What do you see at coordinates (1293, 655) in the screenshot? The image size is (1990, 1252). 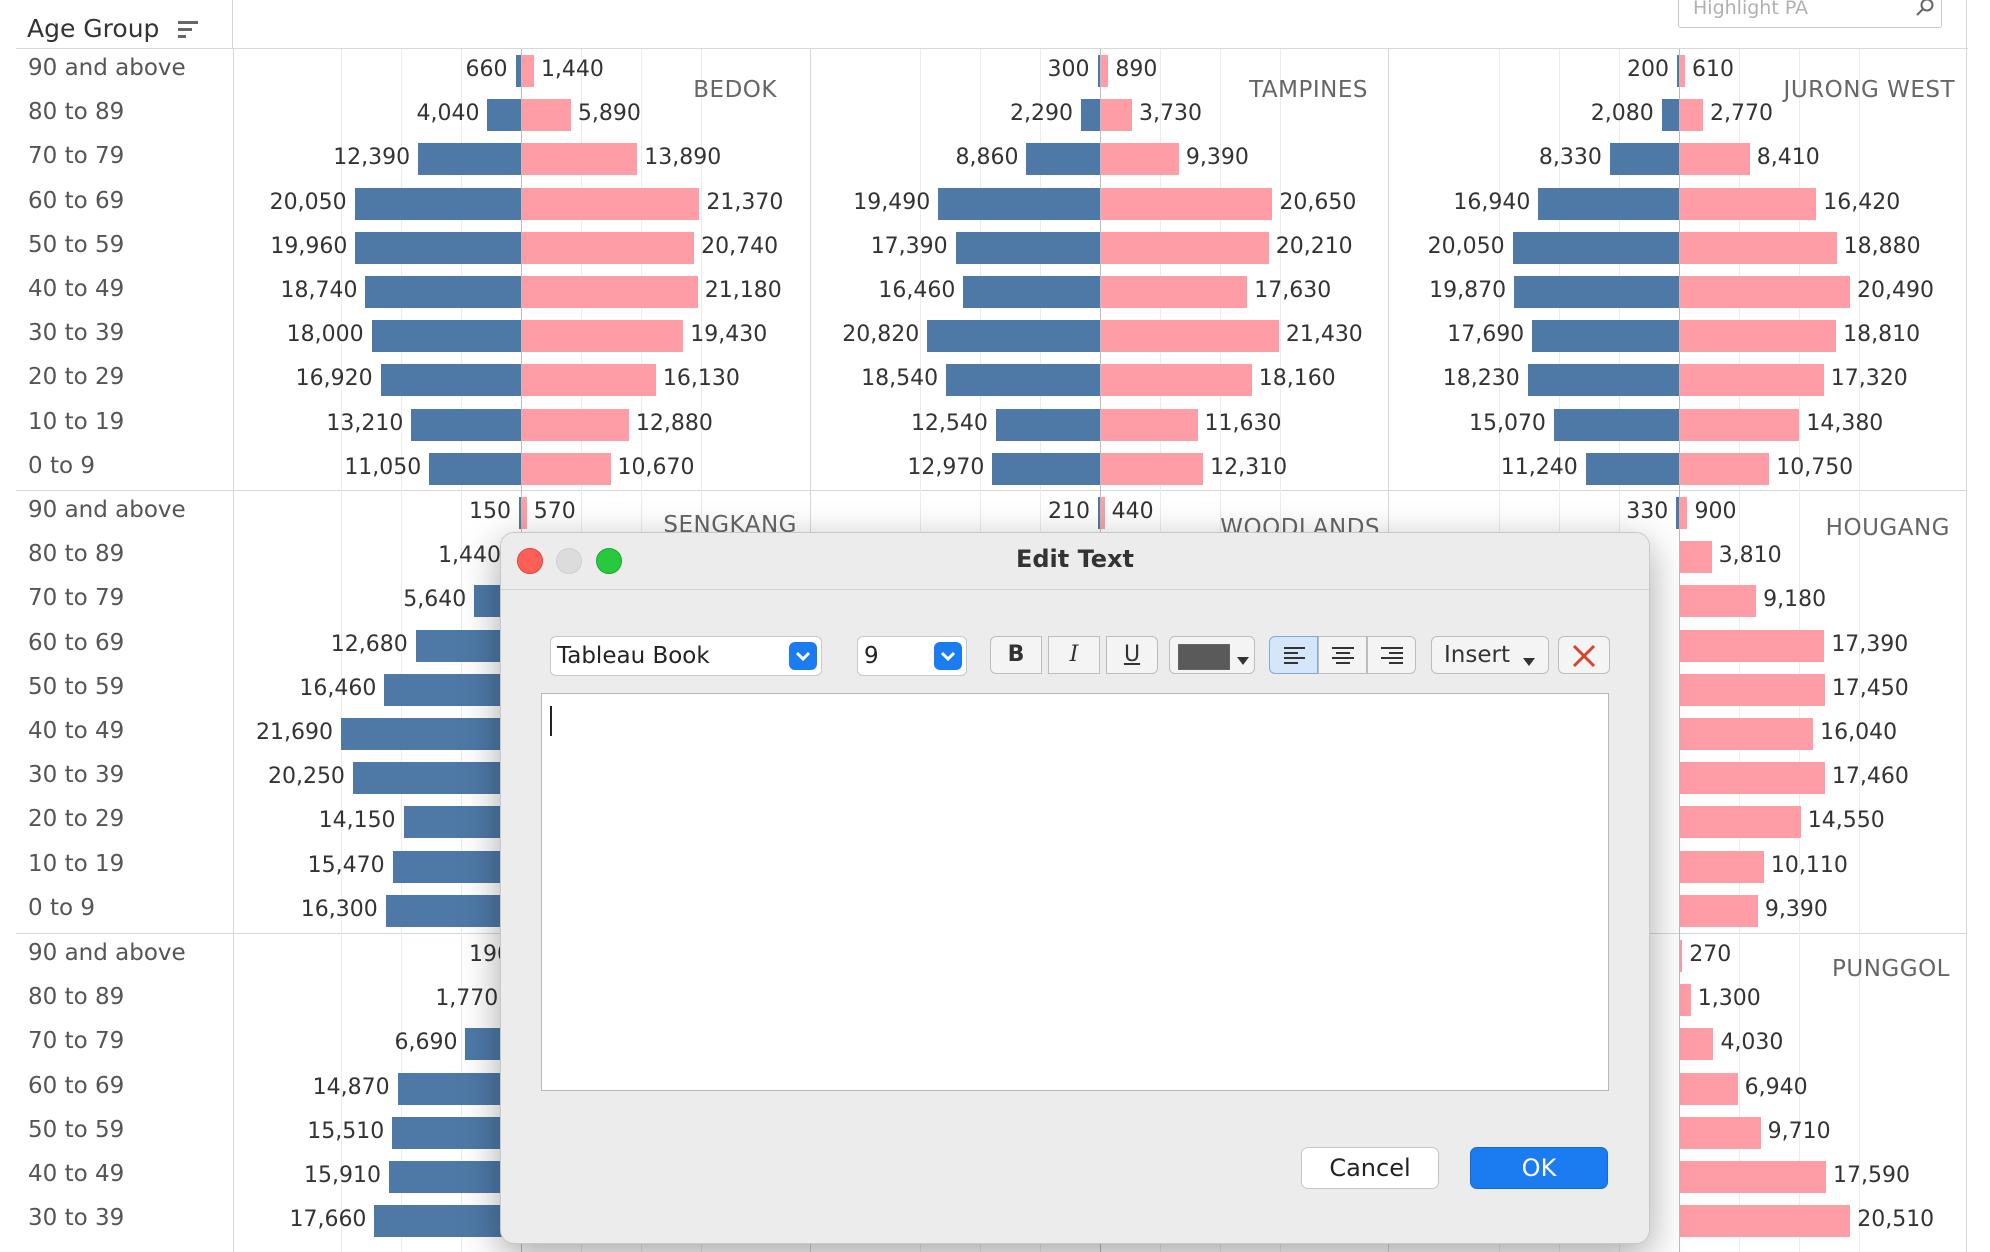 I see `align-left-button` at bounding box center [1293, 655].